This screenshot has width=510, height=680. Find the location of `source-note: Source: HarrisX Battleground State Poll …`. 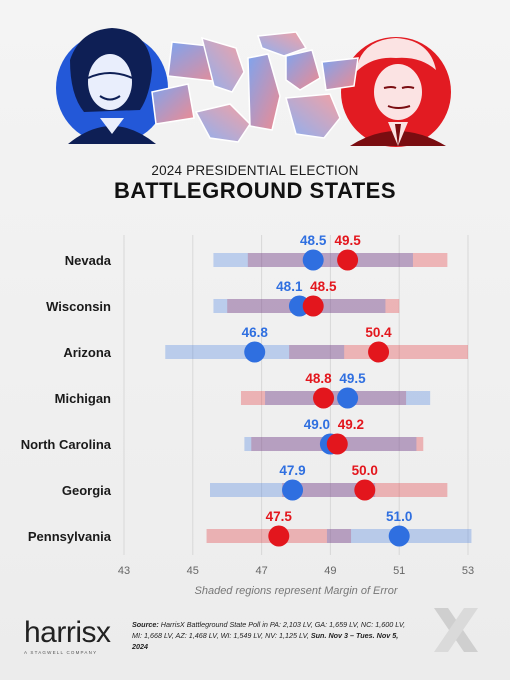

source-note: Source: HarrisX Battleground State Poll … is located at coordinates (269, 635).